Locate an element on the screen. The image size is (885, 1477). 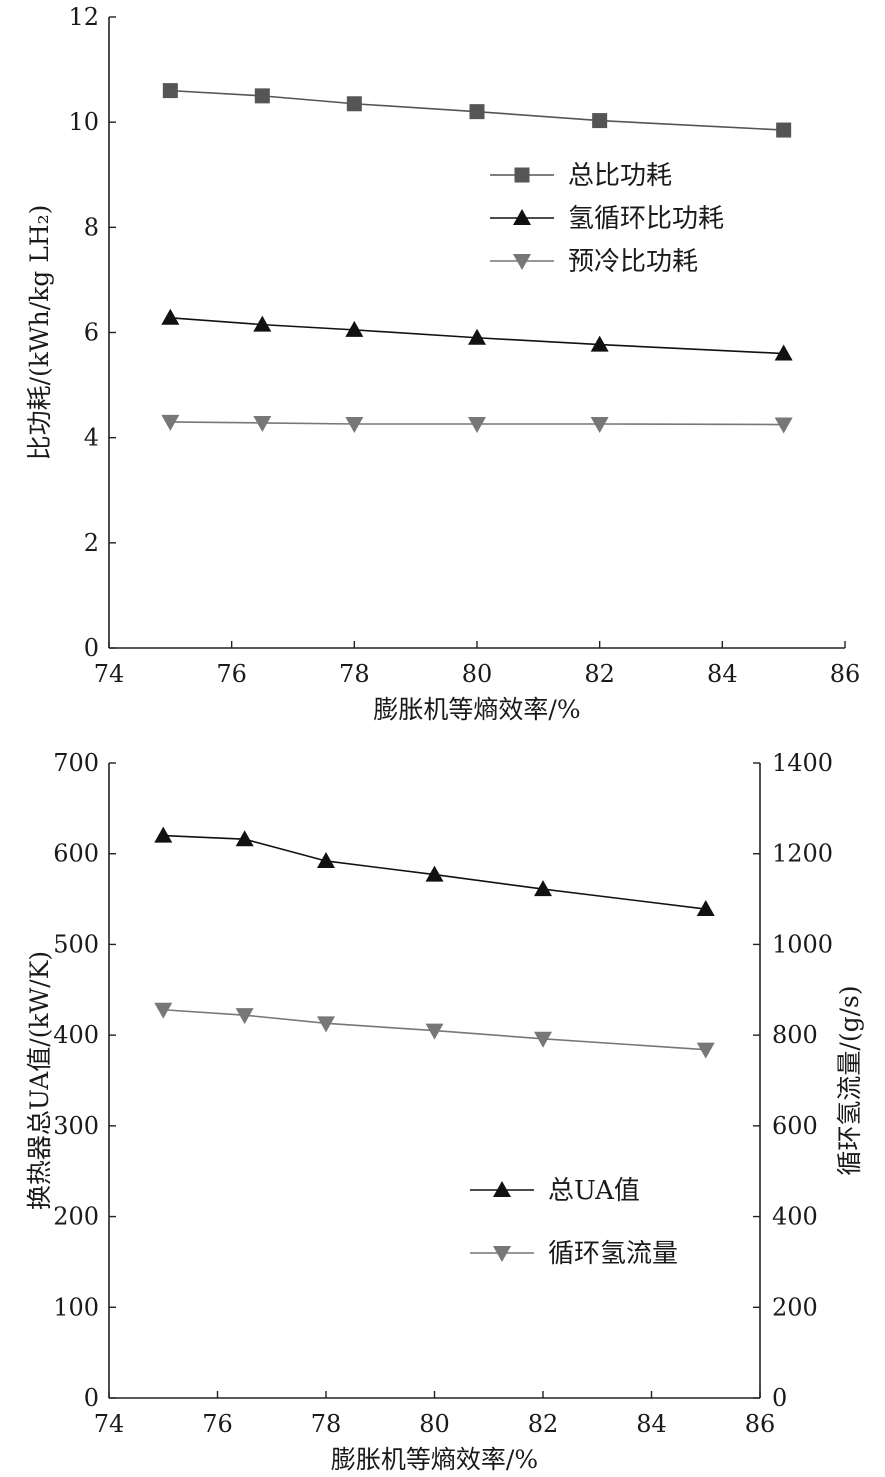
legend-entry: 预冷比功耗 is located at coordinates (594, 262).